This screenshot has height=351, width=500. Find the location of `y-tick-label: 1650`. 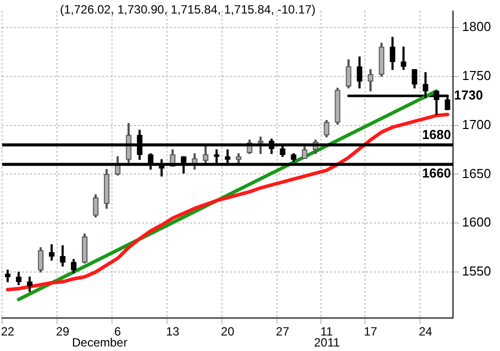

y-tick-label: 1650 is located at coordinates (476, 173).